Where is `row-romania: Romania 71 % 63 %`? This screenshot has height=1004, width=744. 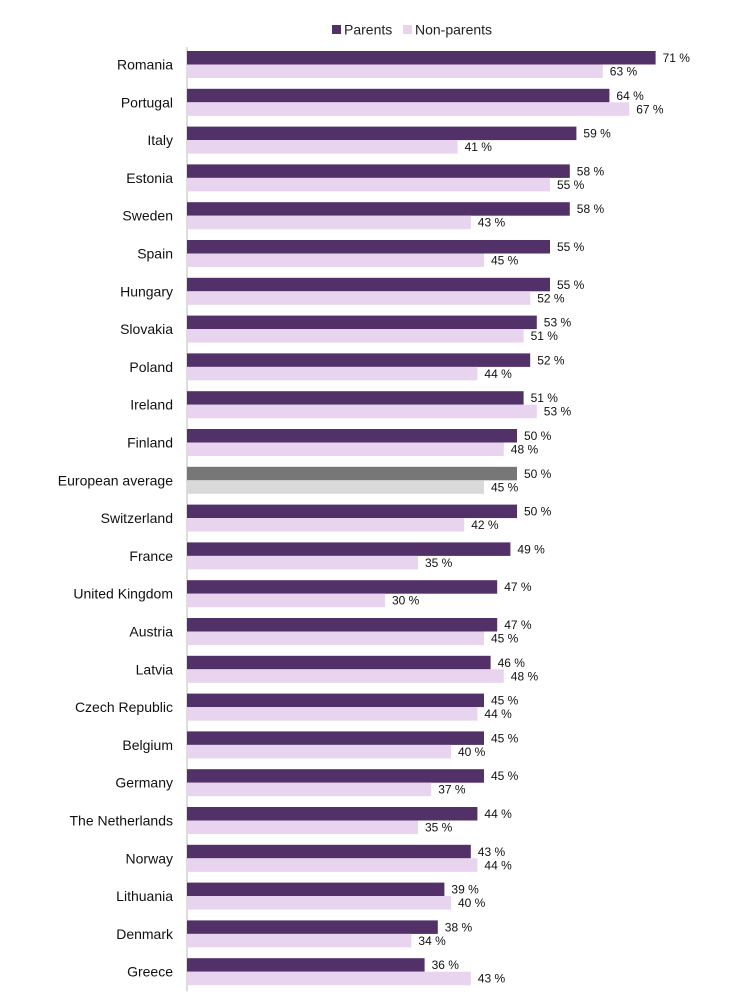 row-romania: Romania 71 % 63 % is located at coordinates (403, 65).